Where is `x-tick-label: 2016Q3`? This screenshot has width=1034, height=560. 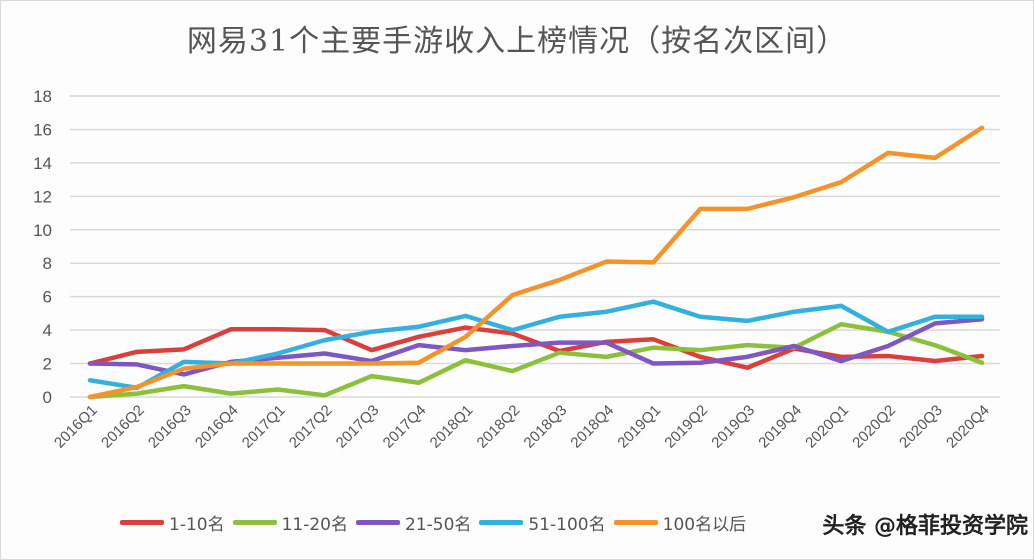
x-tick-label: 2016Q3 is located at coordinates (170, 427).